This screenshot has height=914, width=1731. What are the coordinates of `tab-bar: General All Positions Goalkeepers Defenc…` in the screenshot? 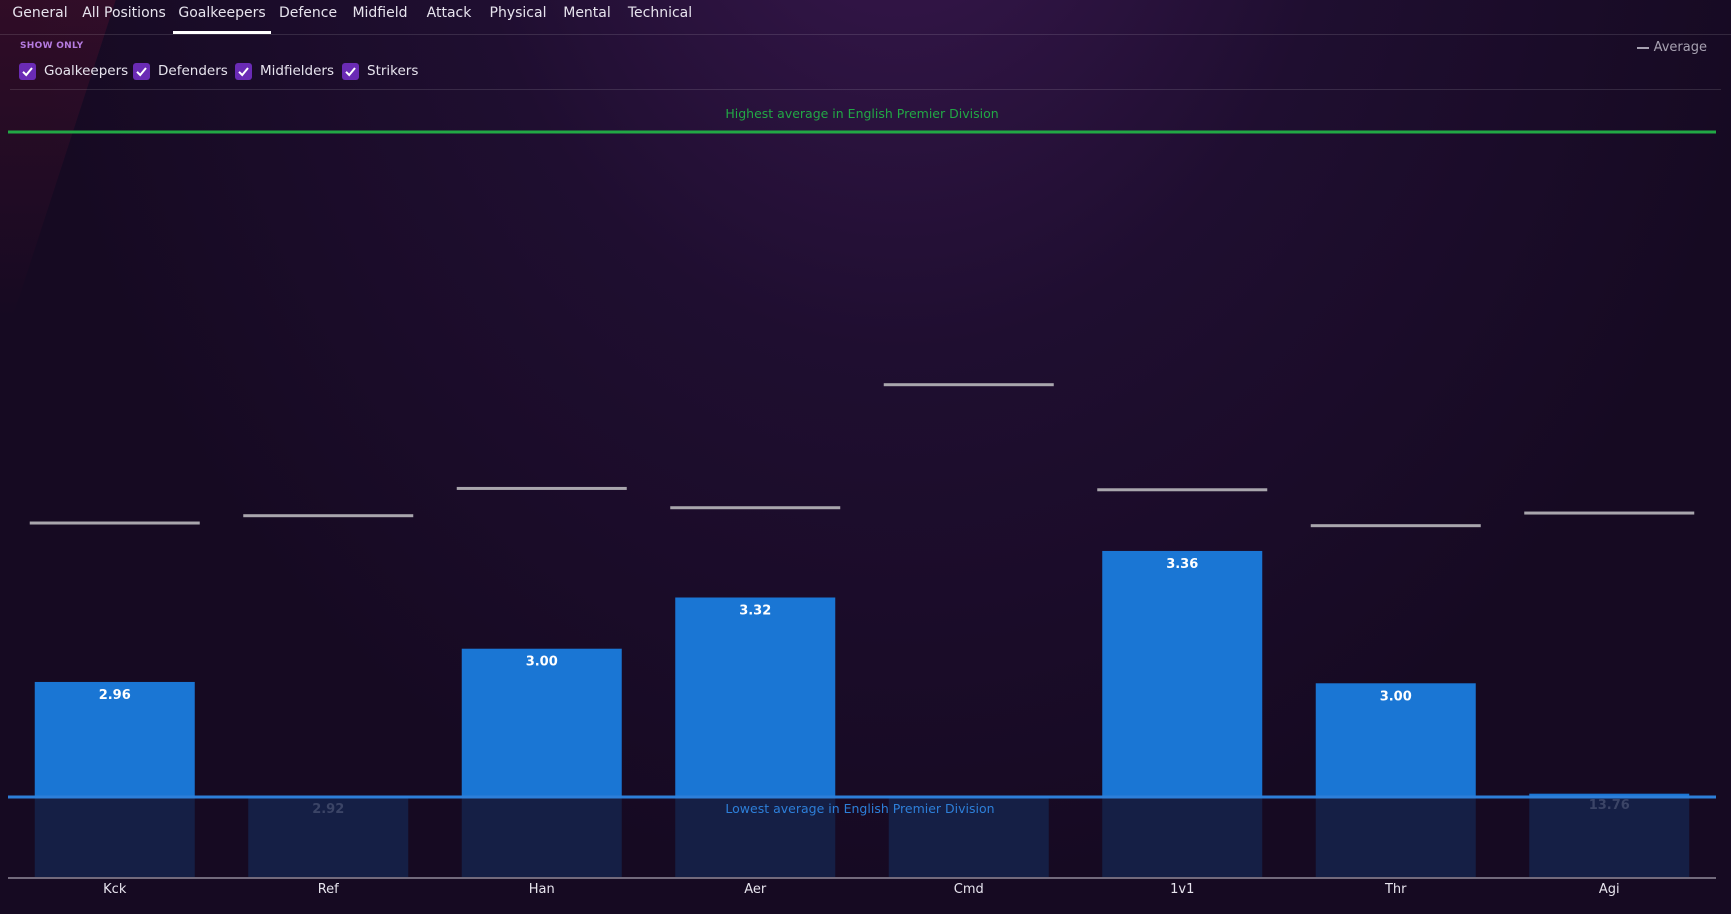 It's located at (865, 17).